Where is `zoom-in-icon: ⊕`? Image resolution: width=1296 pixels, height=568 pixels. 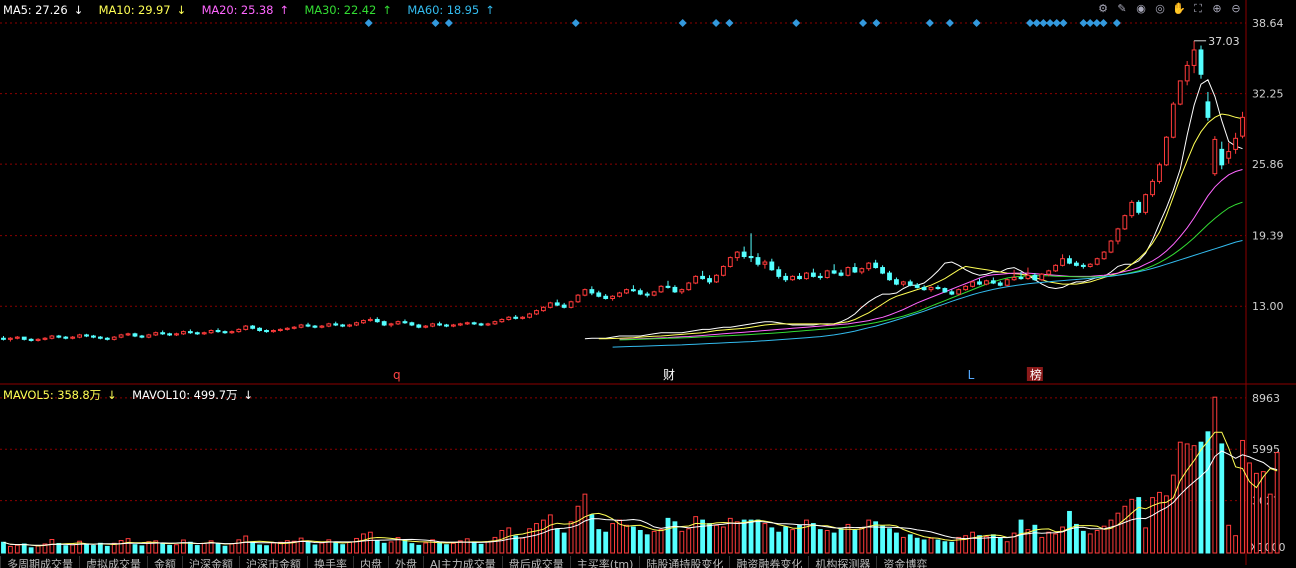 zoom-in-icon: ⊕ is located at coordinates (1217, 8).